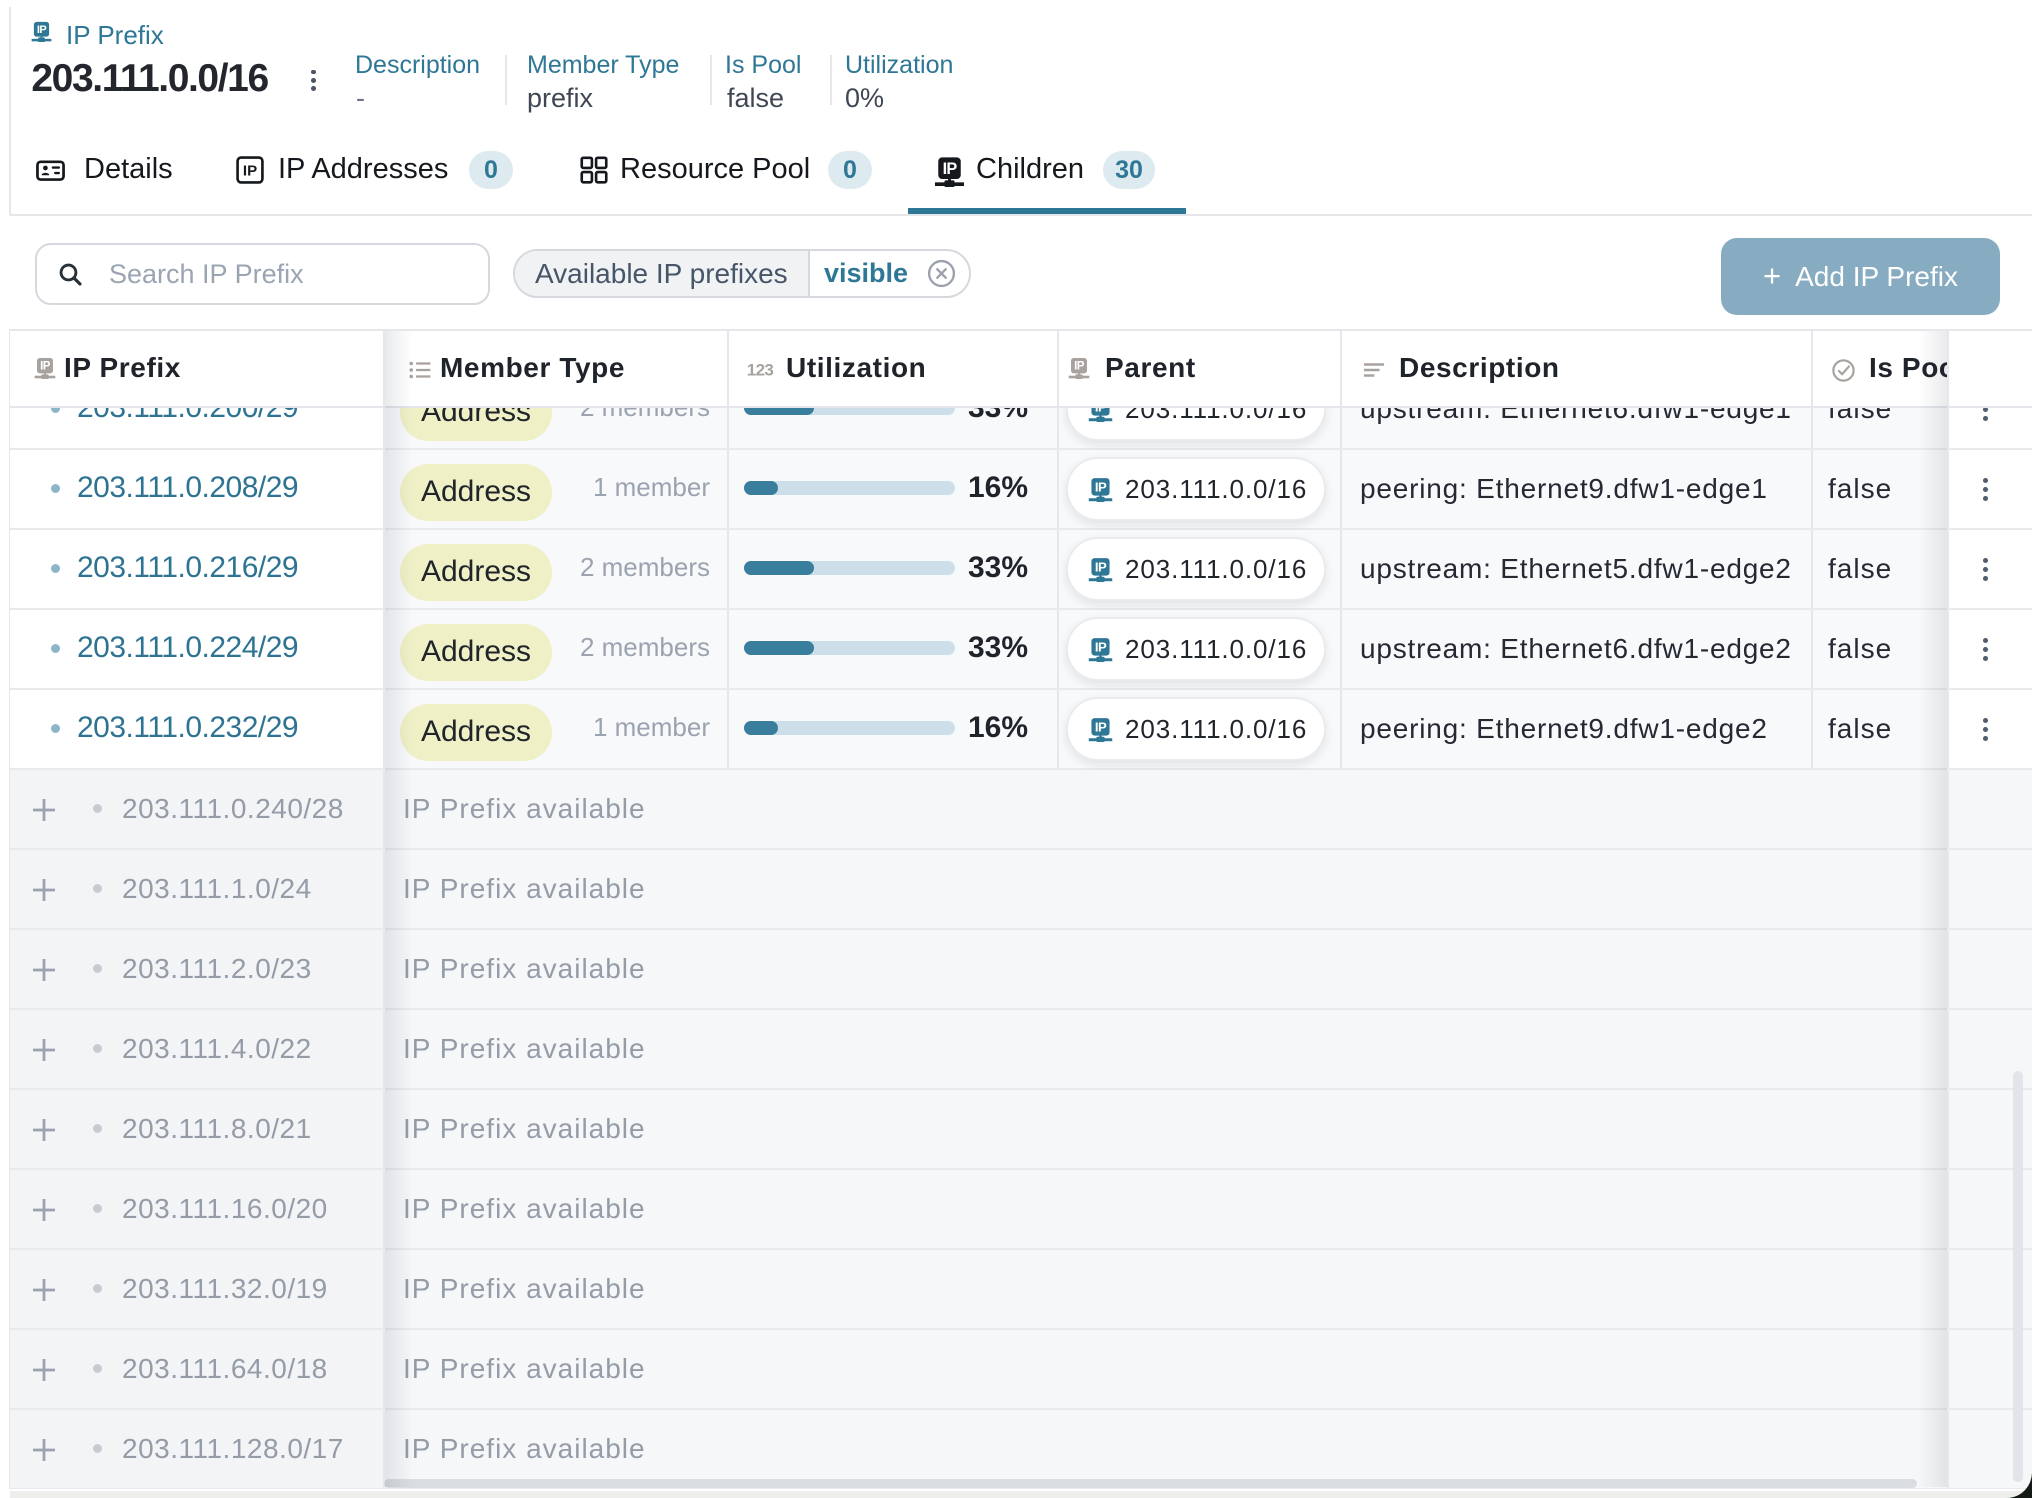 The height and width of the screenshot is (1498, 2032). What do you see at coordinates (760, 370) in the screenshot?
I see `svg-text: 123` at bounding box center [760, 370].